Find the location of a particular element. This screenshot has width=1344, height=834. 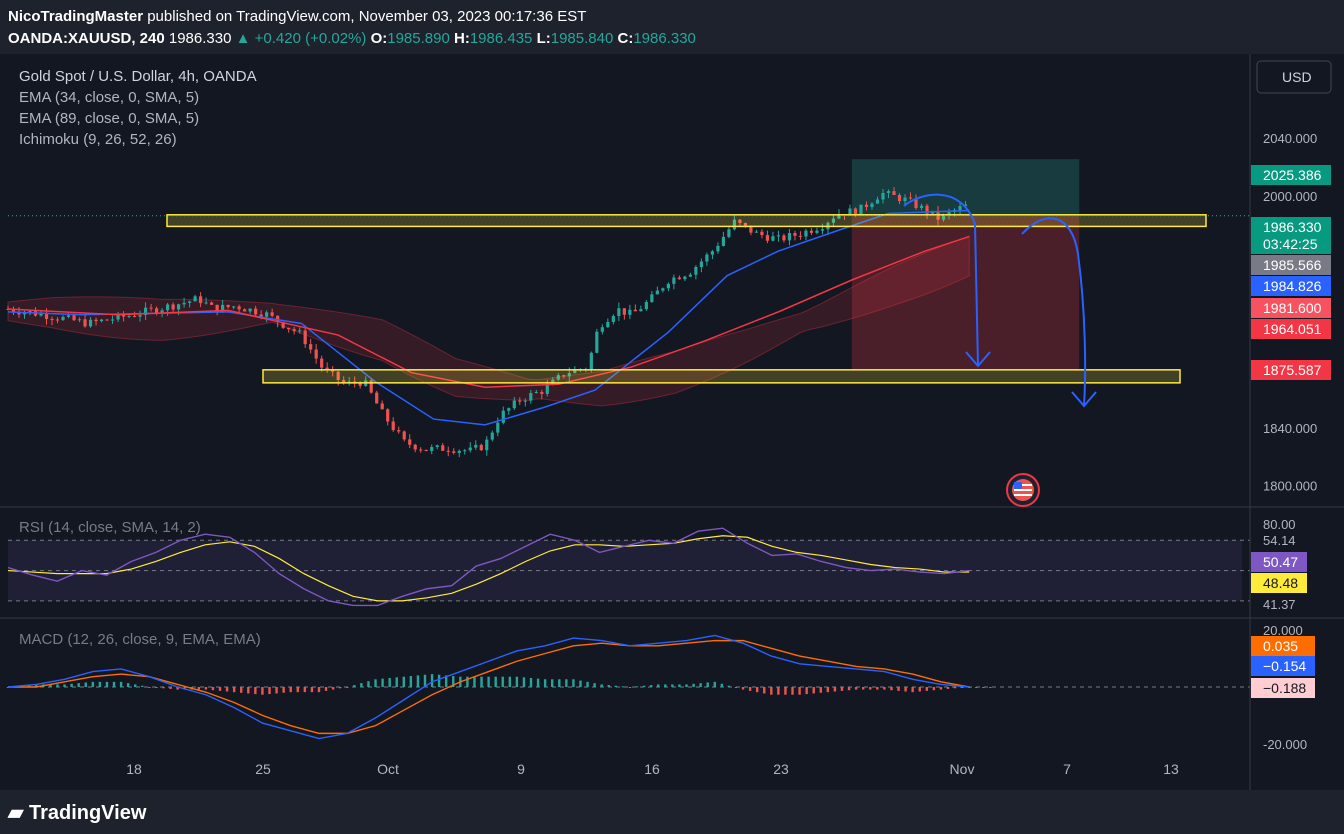

high-label: H: is located at coordinates (461, 38).